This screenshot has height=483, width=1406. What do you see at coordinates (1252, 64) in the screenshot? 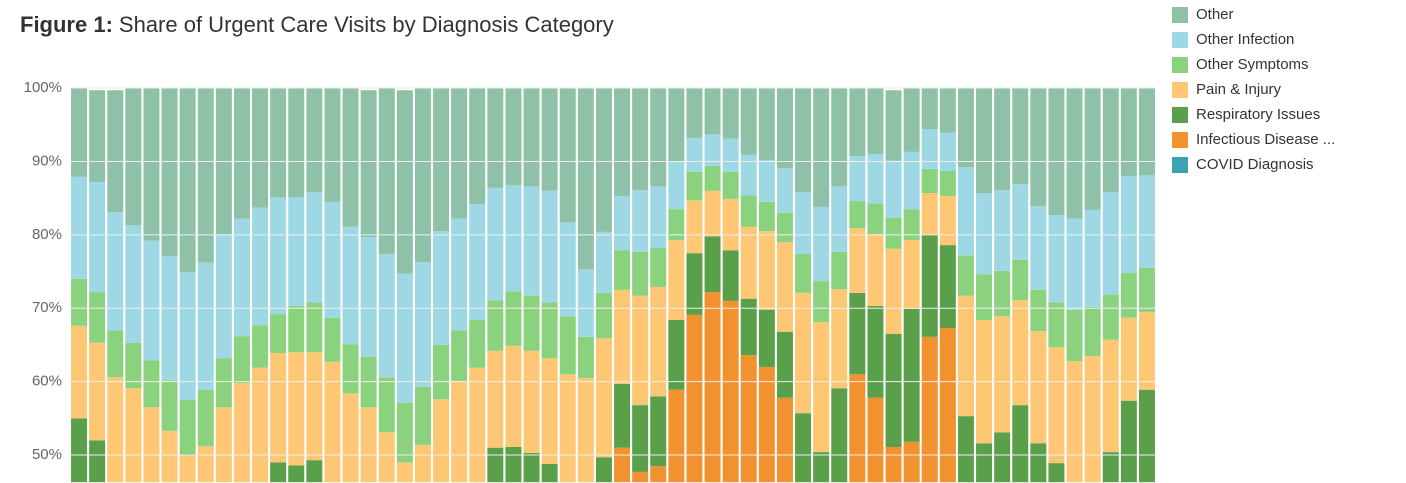
I see `legend-label: Other Symptoms` at bounding box center [1252, 64].